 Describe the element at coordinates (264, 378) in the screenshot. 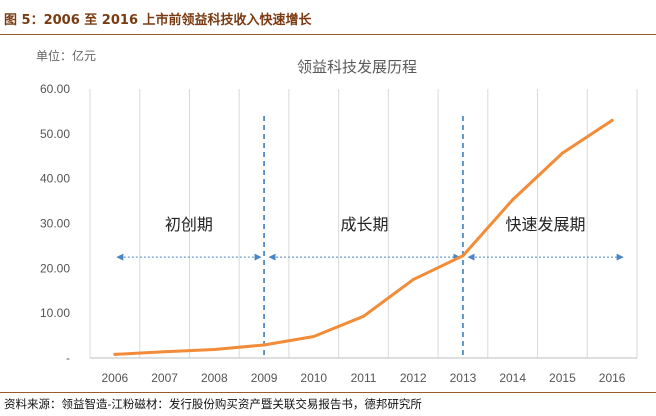

I see `x-tick-label: 2009` at that location.